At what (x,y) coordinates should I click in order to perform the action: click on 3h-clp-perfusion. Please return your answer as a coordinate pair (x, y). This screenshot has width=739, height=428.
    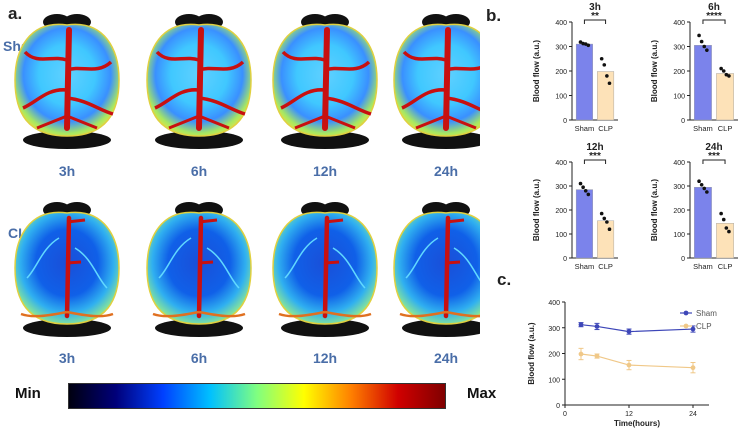
    Looking at the image, I should click on (67, 269).